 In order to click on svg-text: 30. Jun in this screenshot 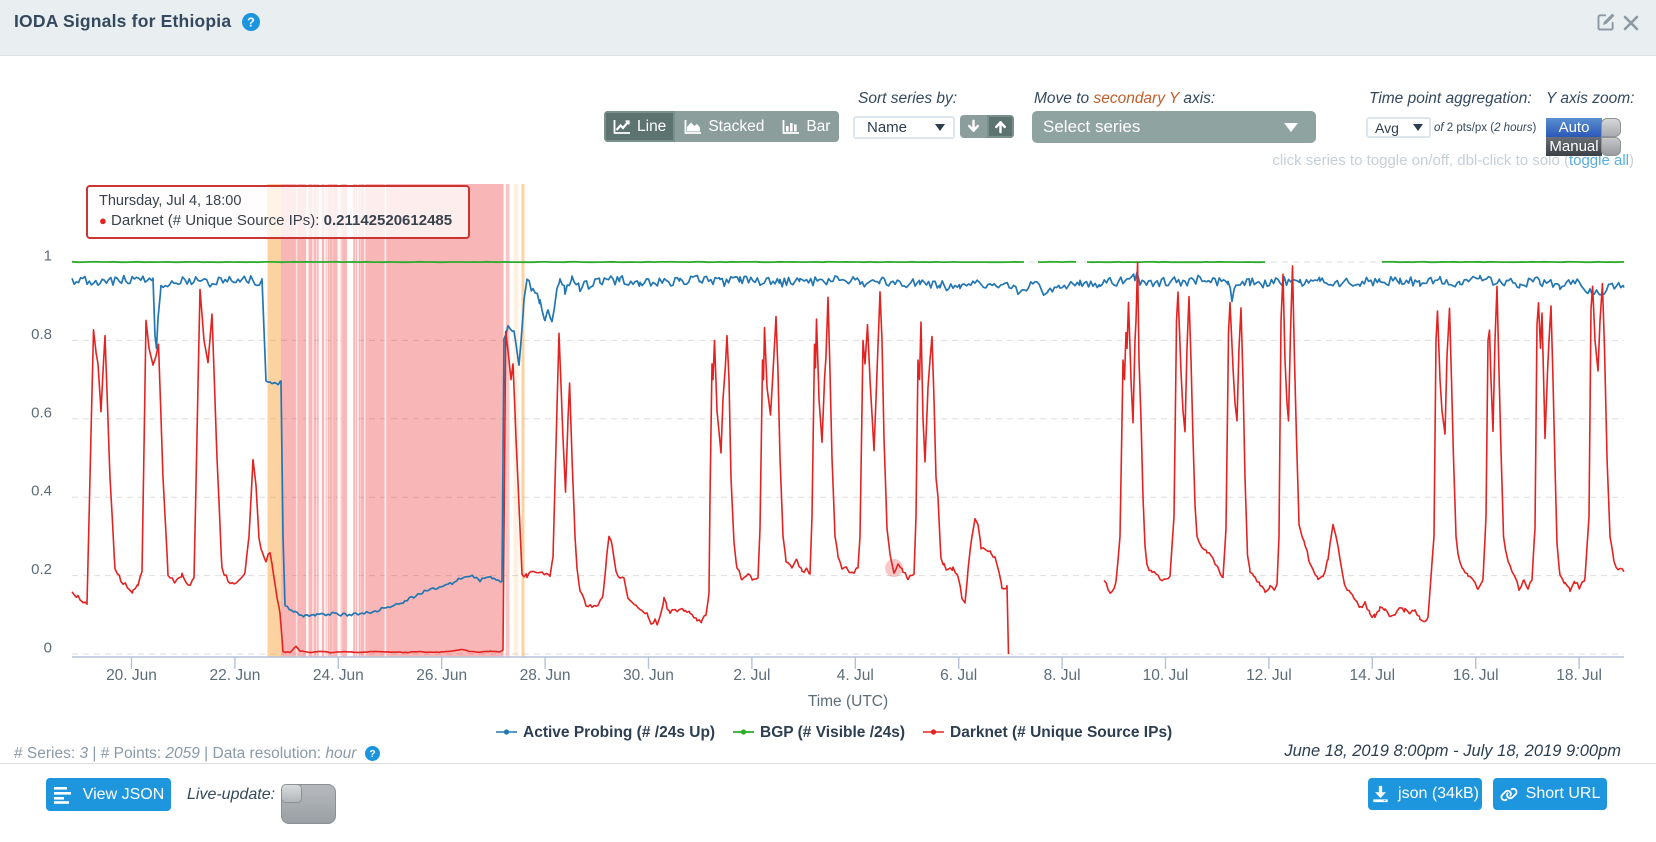, I will do `click(648, 675)`.